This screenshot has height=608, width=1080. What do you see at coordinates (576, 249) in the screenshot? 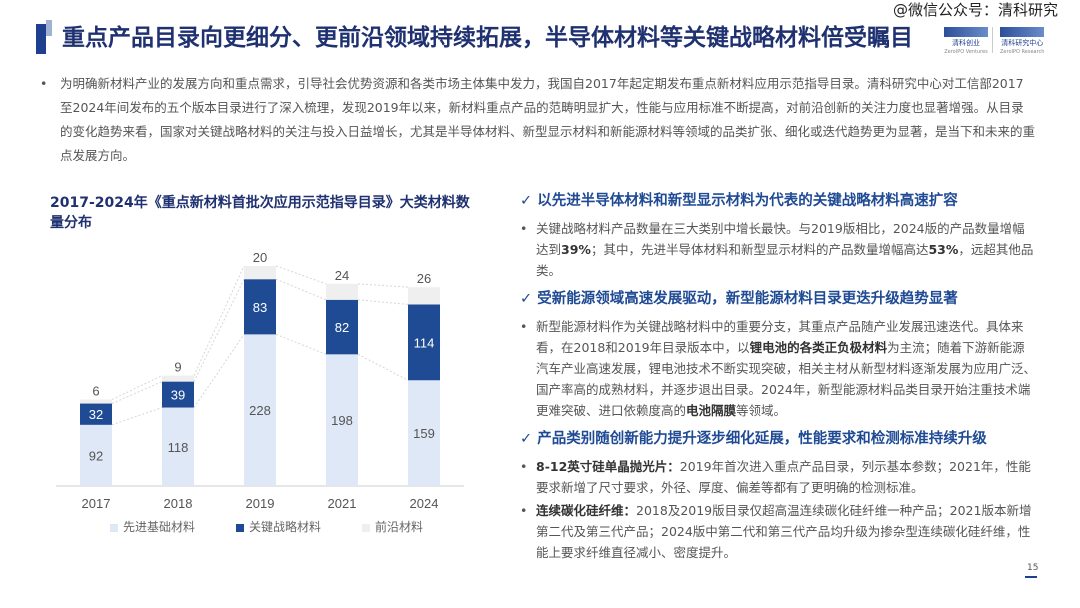
I see `highlight-text: 39%` at bounding box center [576, 249].